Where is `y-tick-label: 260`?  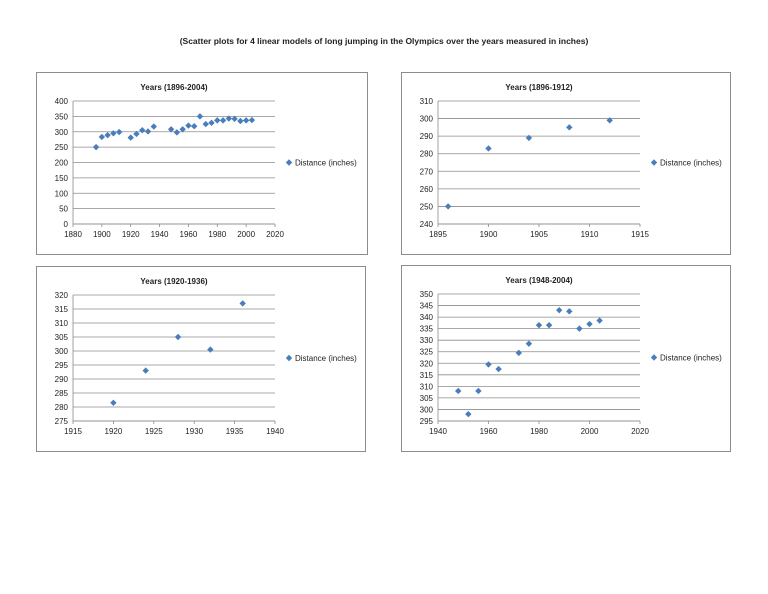
y-tick-label: 260 is located at coordinates (427, 189).